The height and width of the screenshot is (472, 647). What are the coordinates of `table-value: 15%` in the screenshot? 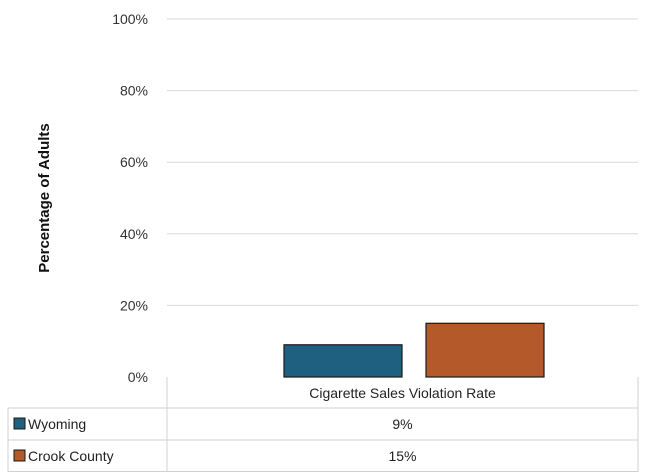 It's located at (402, 456).